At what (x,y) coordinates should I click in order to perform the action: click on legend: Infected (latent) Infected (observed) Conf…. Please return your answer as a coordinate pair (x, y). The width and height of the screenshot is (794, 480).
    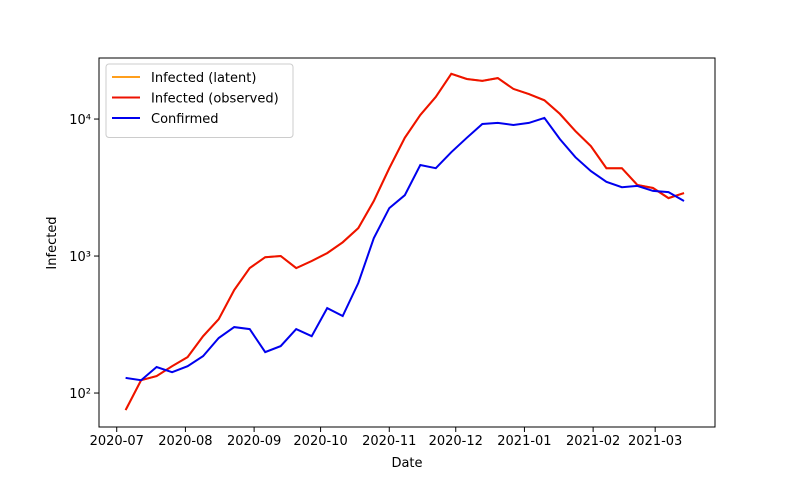
    Looking at the image, I should click on (199, 100).